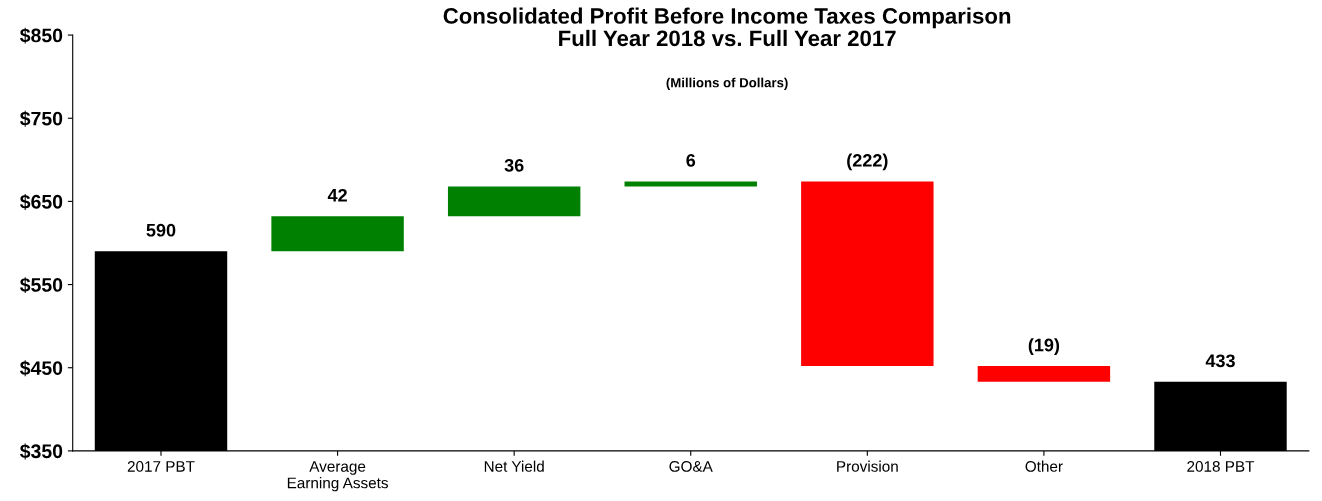 The height and width of the screenshot is (501, 1322). Describe the element at coordinates (1220, 361) in the screenshot. I see `data-label: 433` at that location.